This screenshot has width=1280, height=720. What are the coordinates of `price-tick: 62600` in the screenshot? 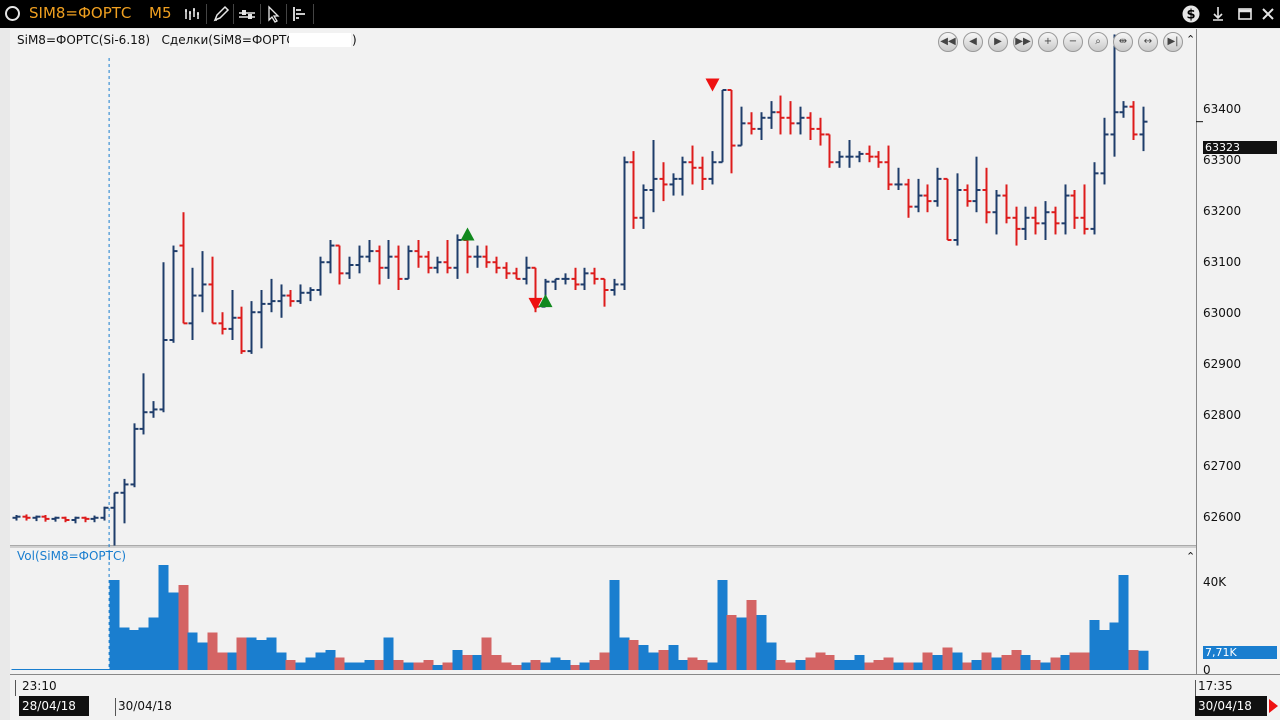 It's located at (1222, 517).